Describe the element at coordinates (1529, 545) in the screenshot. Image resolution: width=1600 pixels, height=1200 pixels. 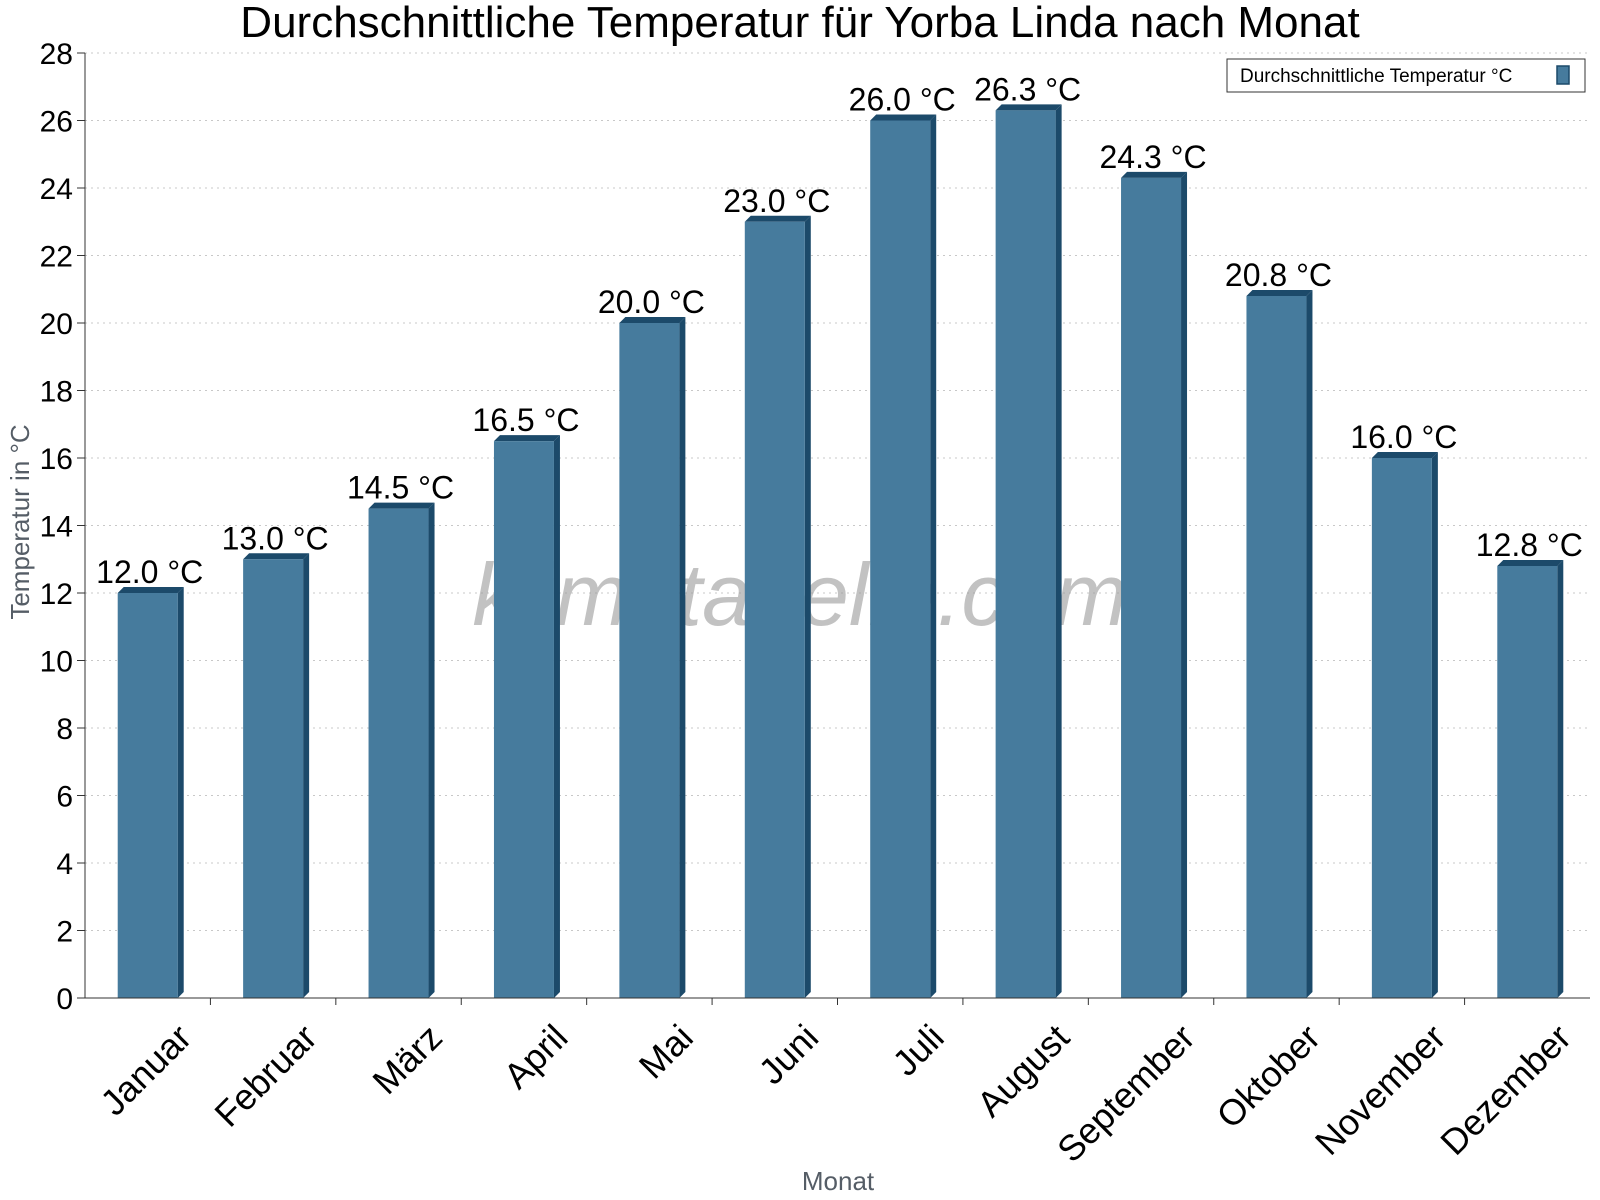
I see `data-label: 12.8 °C` at that location.